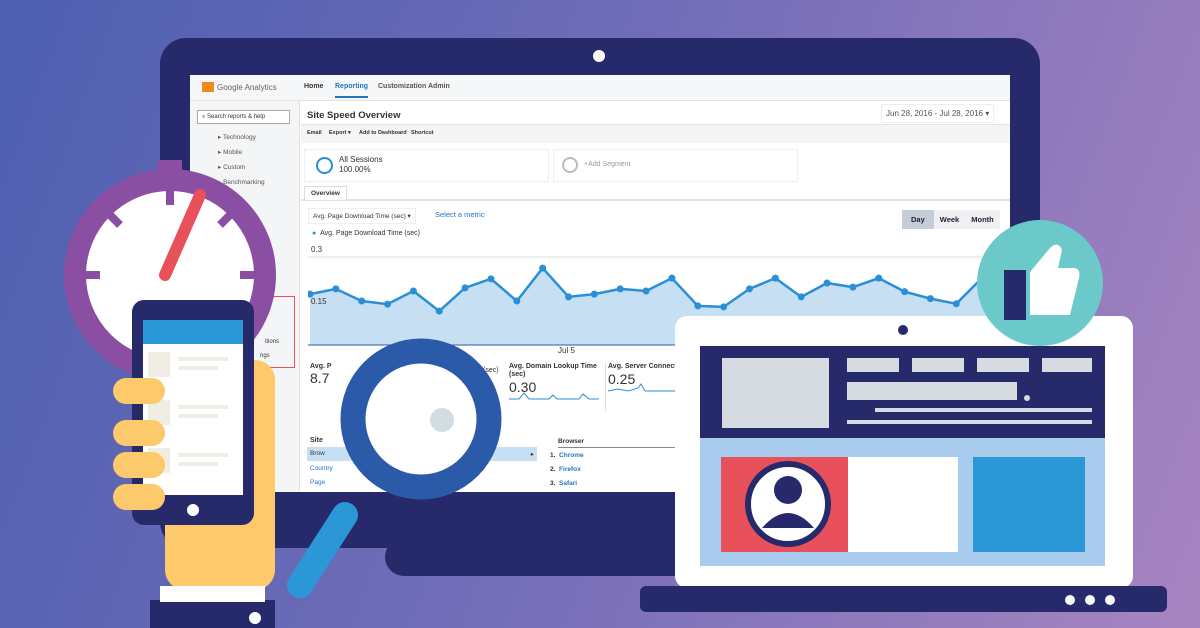 The image size is (1200, 628). Describe the element at coordinates (564, 483) in the screenshot. I see `browser-row: 3. Safari` at that location.